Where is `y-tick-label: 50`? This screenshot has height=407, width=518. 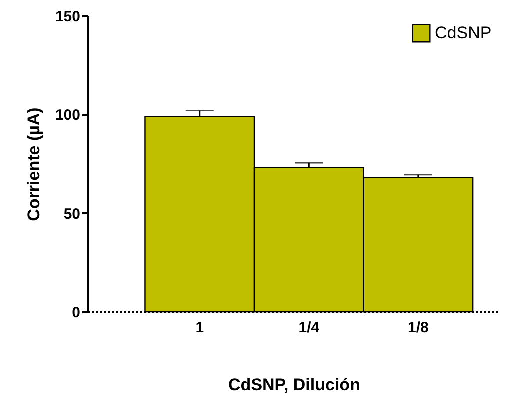
y-tick-label: 50 is located at coordinates (72, 214).